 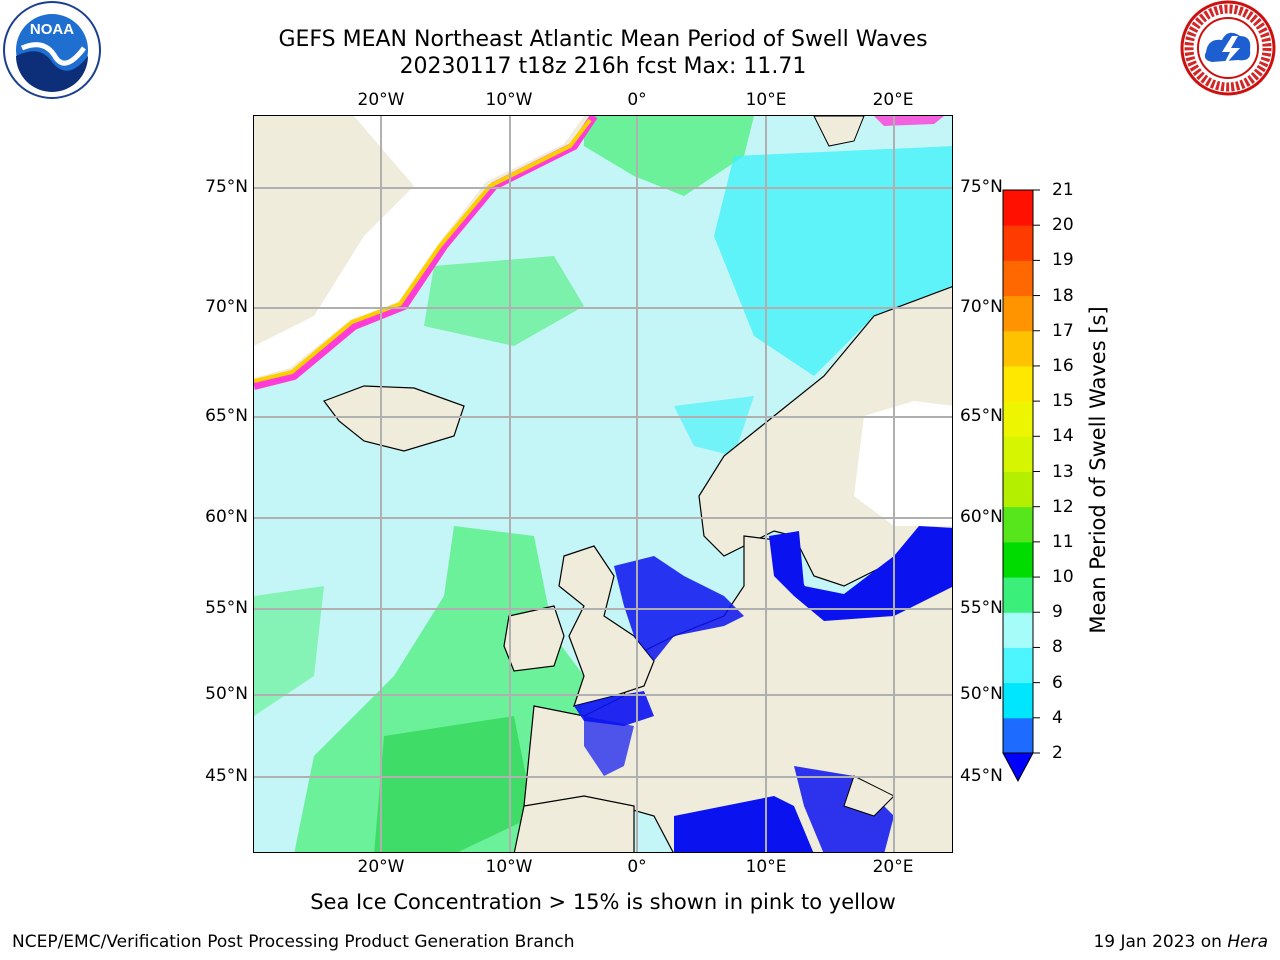 What do you see at coordinates (1063, 436) in the screenshot?
I see `colorbar-tick-label: 14` at bounding box center [1063, 436].